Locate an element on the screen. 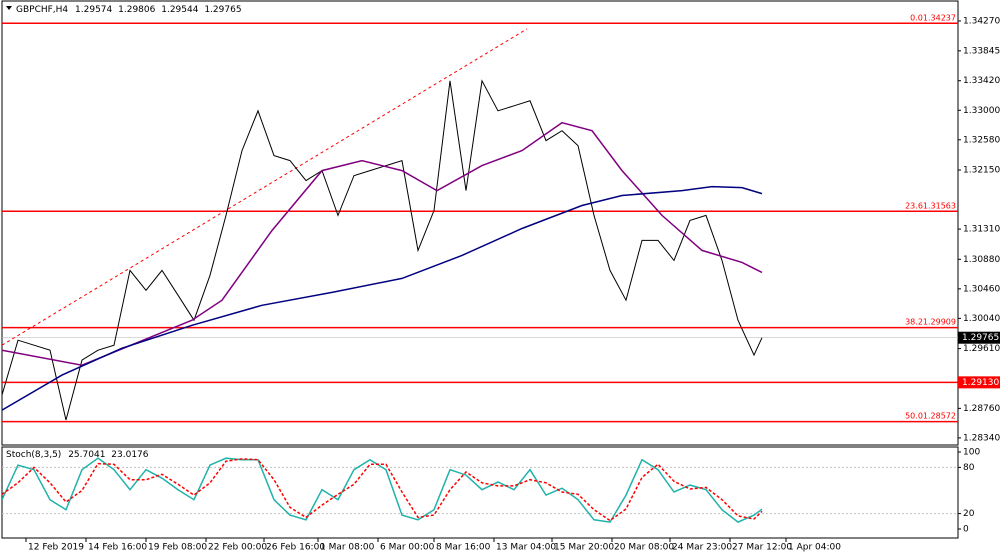 This screenshot has height=555, width=1000. y-tick-label: 1.30880 is located at coordinates (981, 260).